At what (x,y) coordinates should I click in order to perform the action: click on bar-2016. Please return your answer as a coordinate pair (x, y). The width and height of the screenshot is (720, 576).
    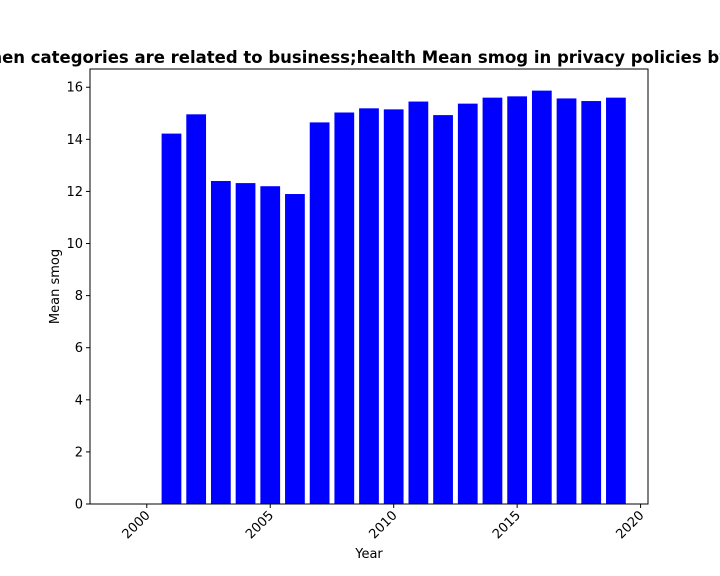
    Looking at the image, I should click on (541, 297).